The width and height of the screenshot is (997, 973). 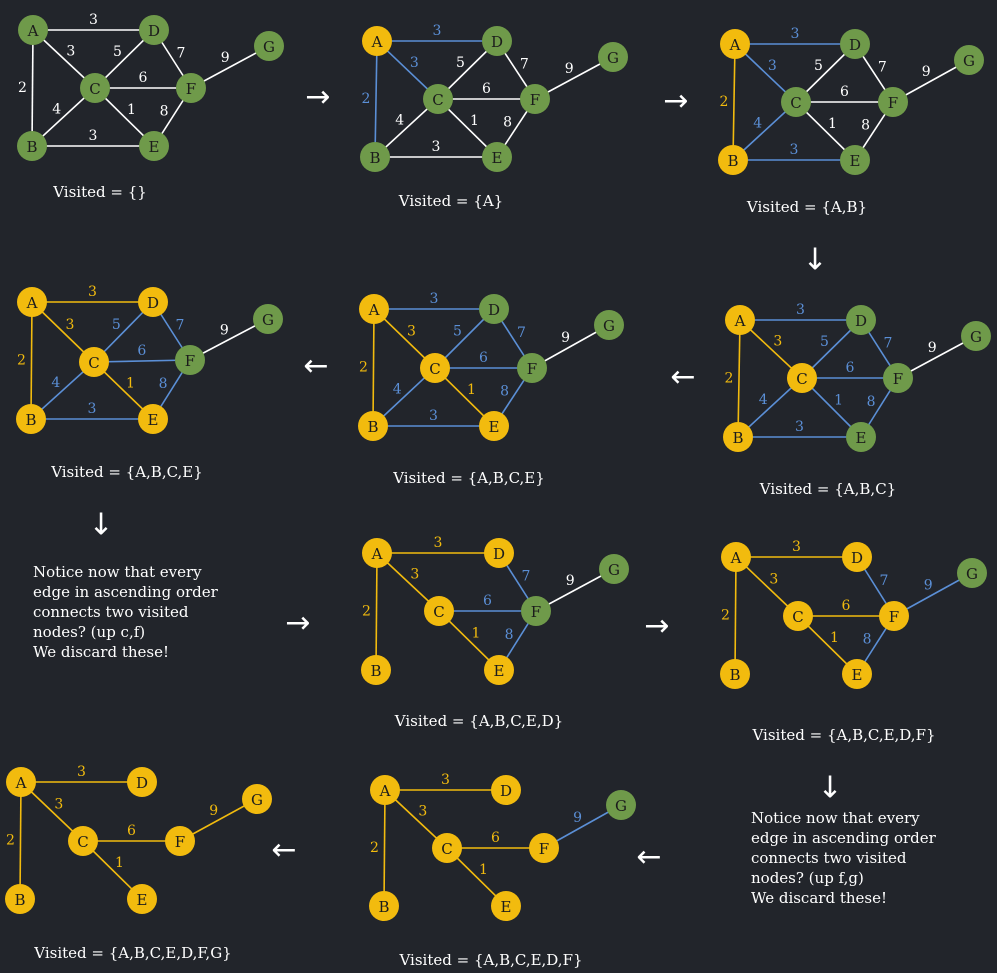 I want to click on visited-caption: Visited = {A}, so click(x=450, y=201).